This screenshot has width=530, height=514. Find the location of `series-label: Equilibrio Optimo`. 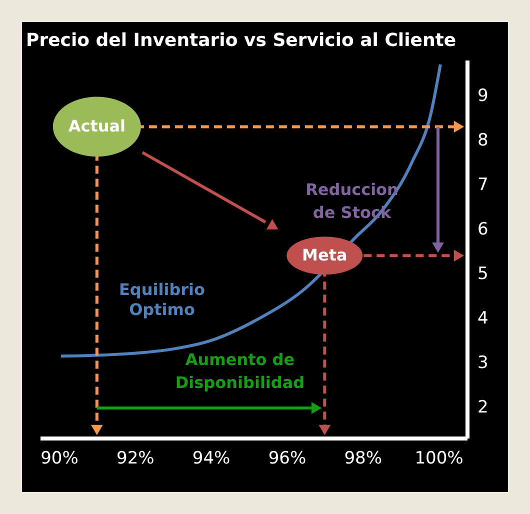

series-label: Equilibrio Optimo is located at coordinates (162, 299).